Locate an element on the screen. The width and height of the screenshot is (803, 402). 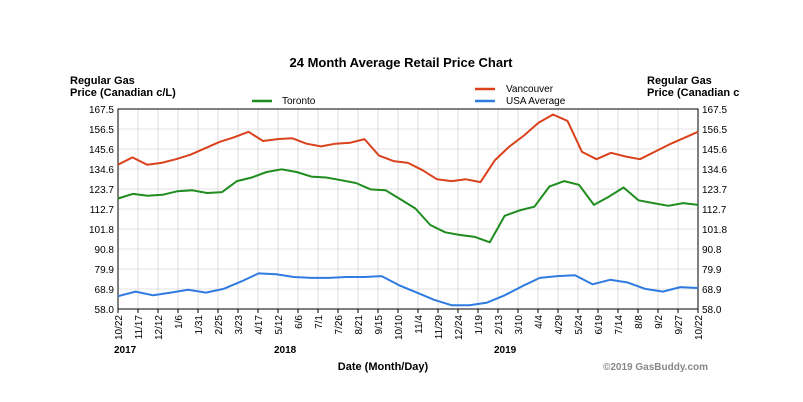
x-year-label: 2019 is located at coordinates (505, 350).